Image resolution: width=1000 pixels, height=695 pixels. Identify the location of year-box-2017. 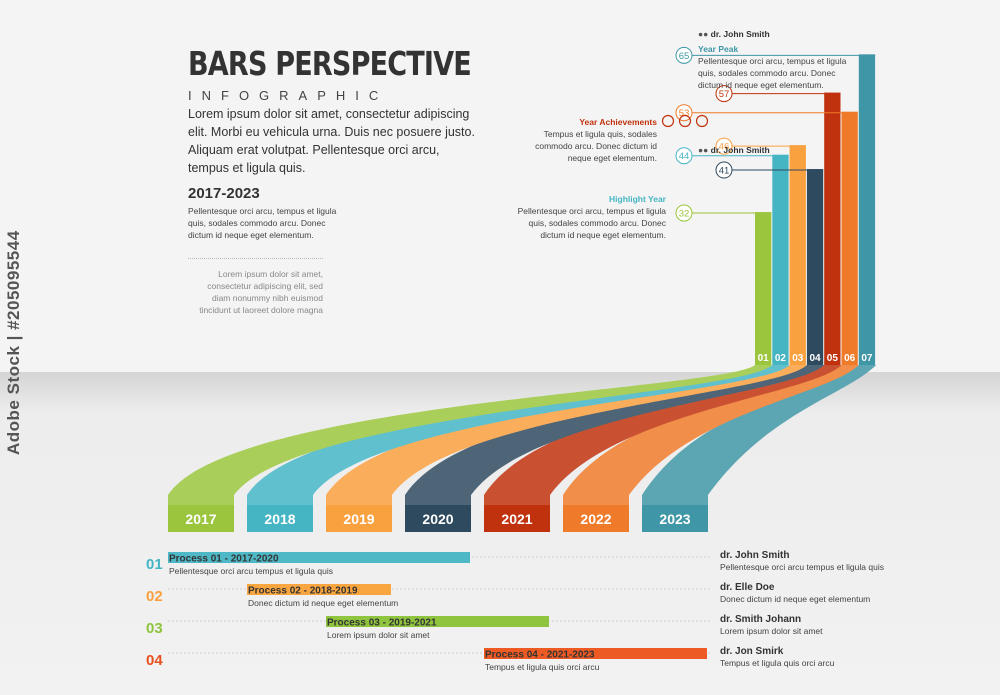
(201, 518).